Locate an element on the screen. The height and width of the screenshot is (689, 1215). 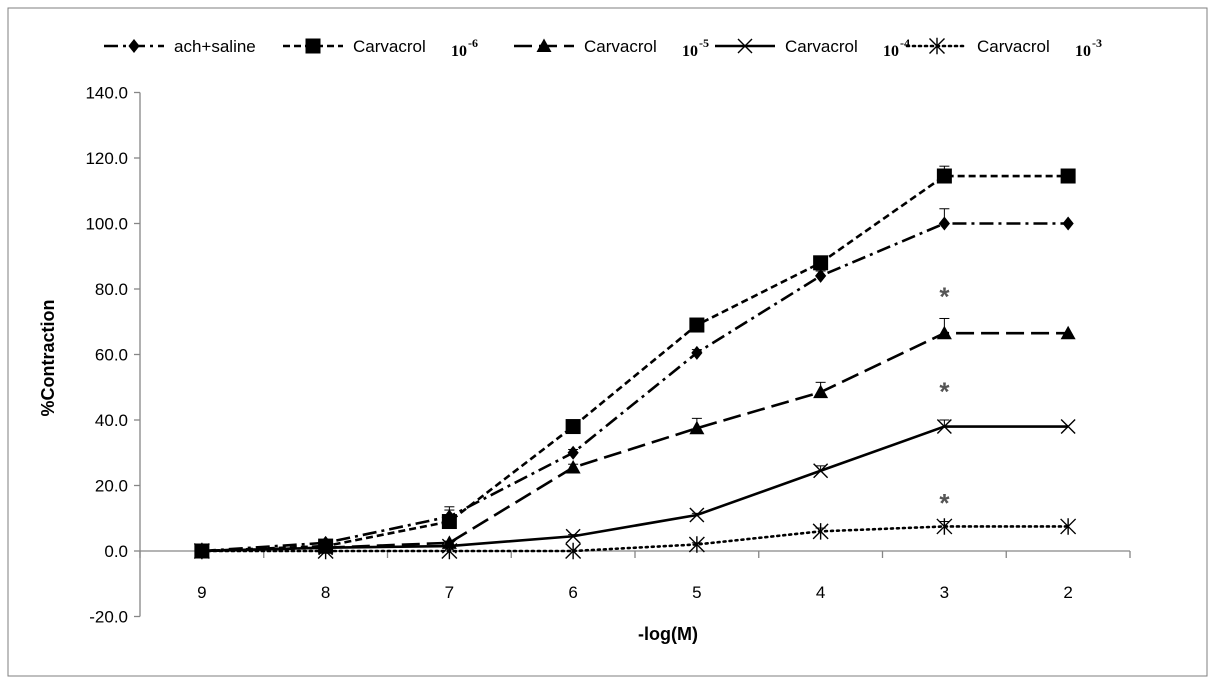
x-tick-label: 5 is located at coordinates (696, 592).